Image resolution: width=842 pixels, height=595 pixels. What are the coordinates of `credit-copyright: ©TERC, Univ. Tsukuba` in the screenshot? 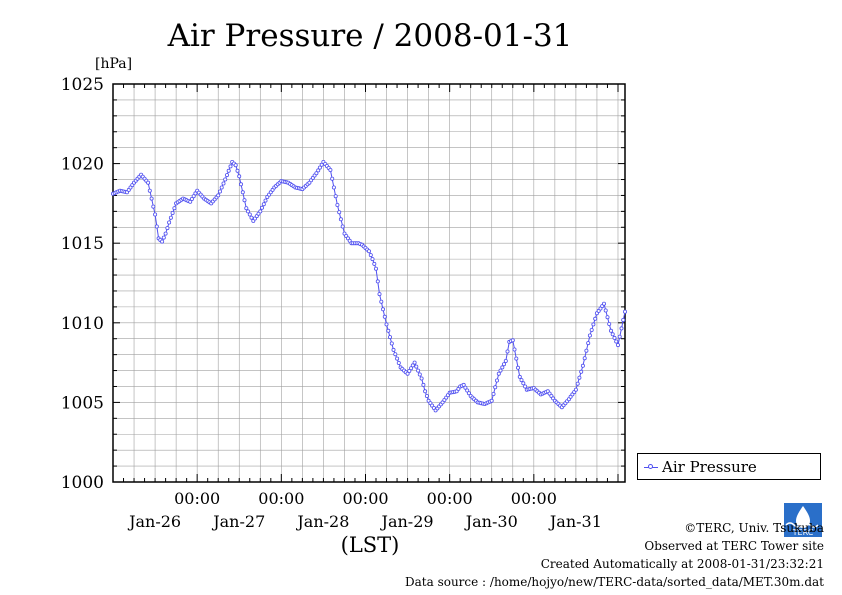 It's located at (754, 528).